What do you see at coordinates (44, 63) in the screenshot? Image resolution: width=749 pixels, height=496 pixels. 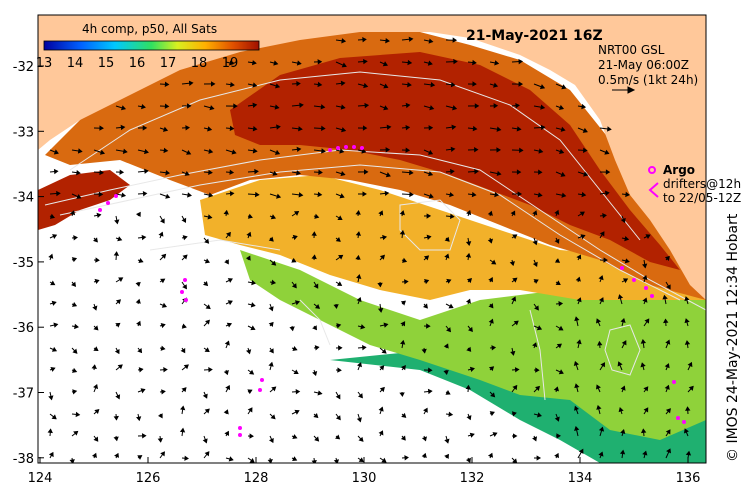 I see `colorbar-tick-label: 13` at bounding box center [44, 63].